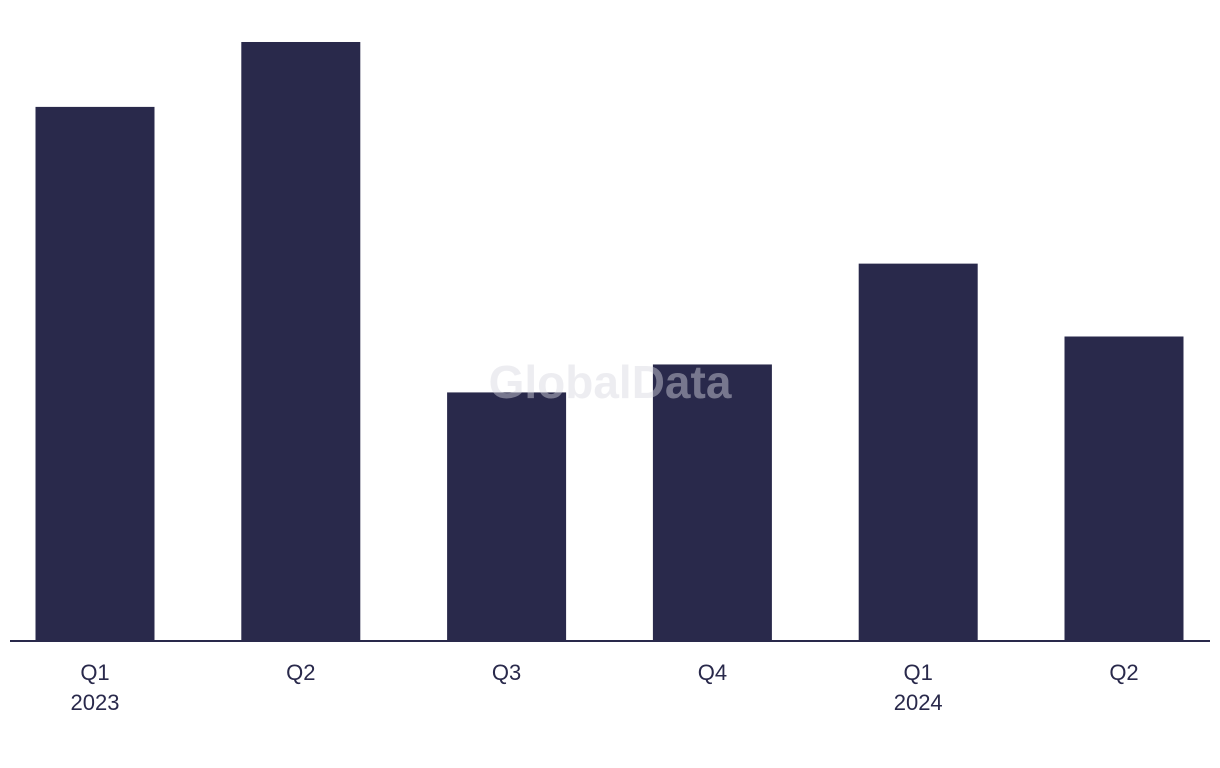 The height and width of the screenshot is (768, 1220). I want to click on x-tick-label: Q3, so click(506, 672).